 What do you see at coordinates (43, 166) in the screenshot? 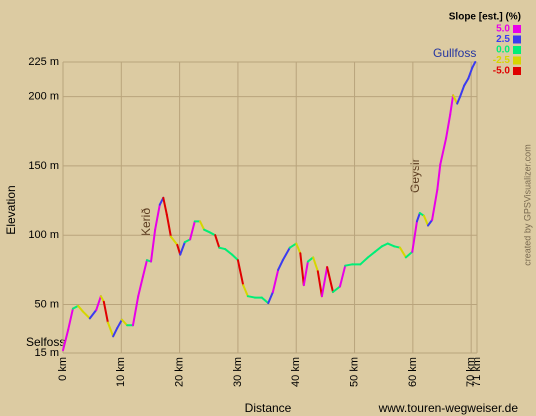
I see `y-tick-label: 150 m` at bounding box center [43, 166].